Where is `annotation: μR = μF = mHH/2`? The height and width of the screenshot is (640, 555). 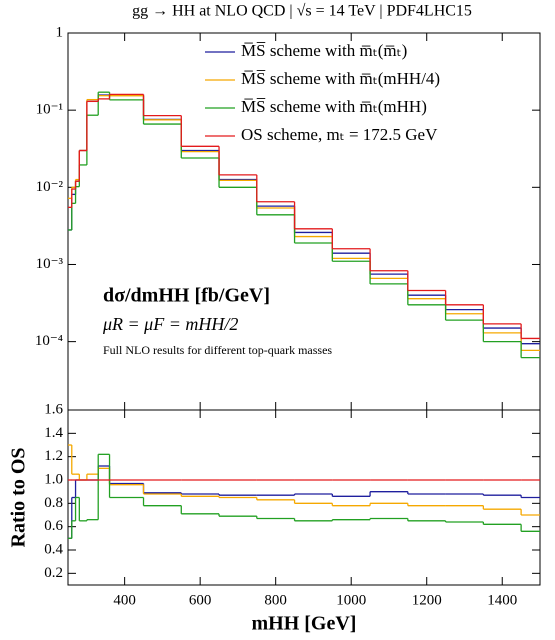 annotation: μR = μF = mHH/2 is located at coordinates (170, 324).